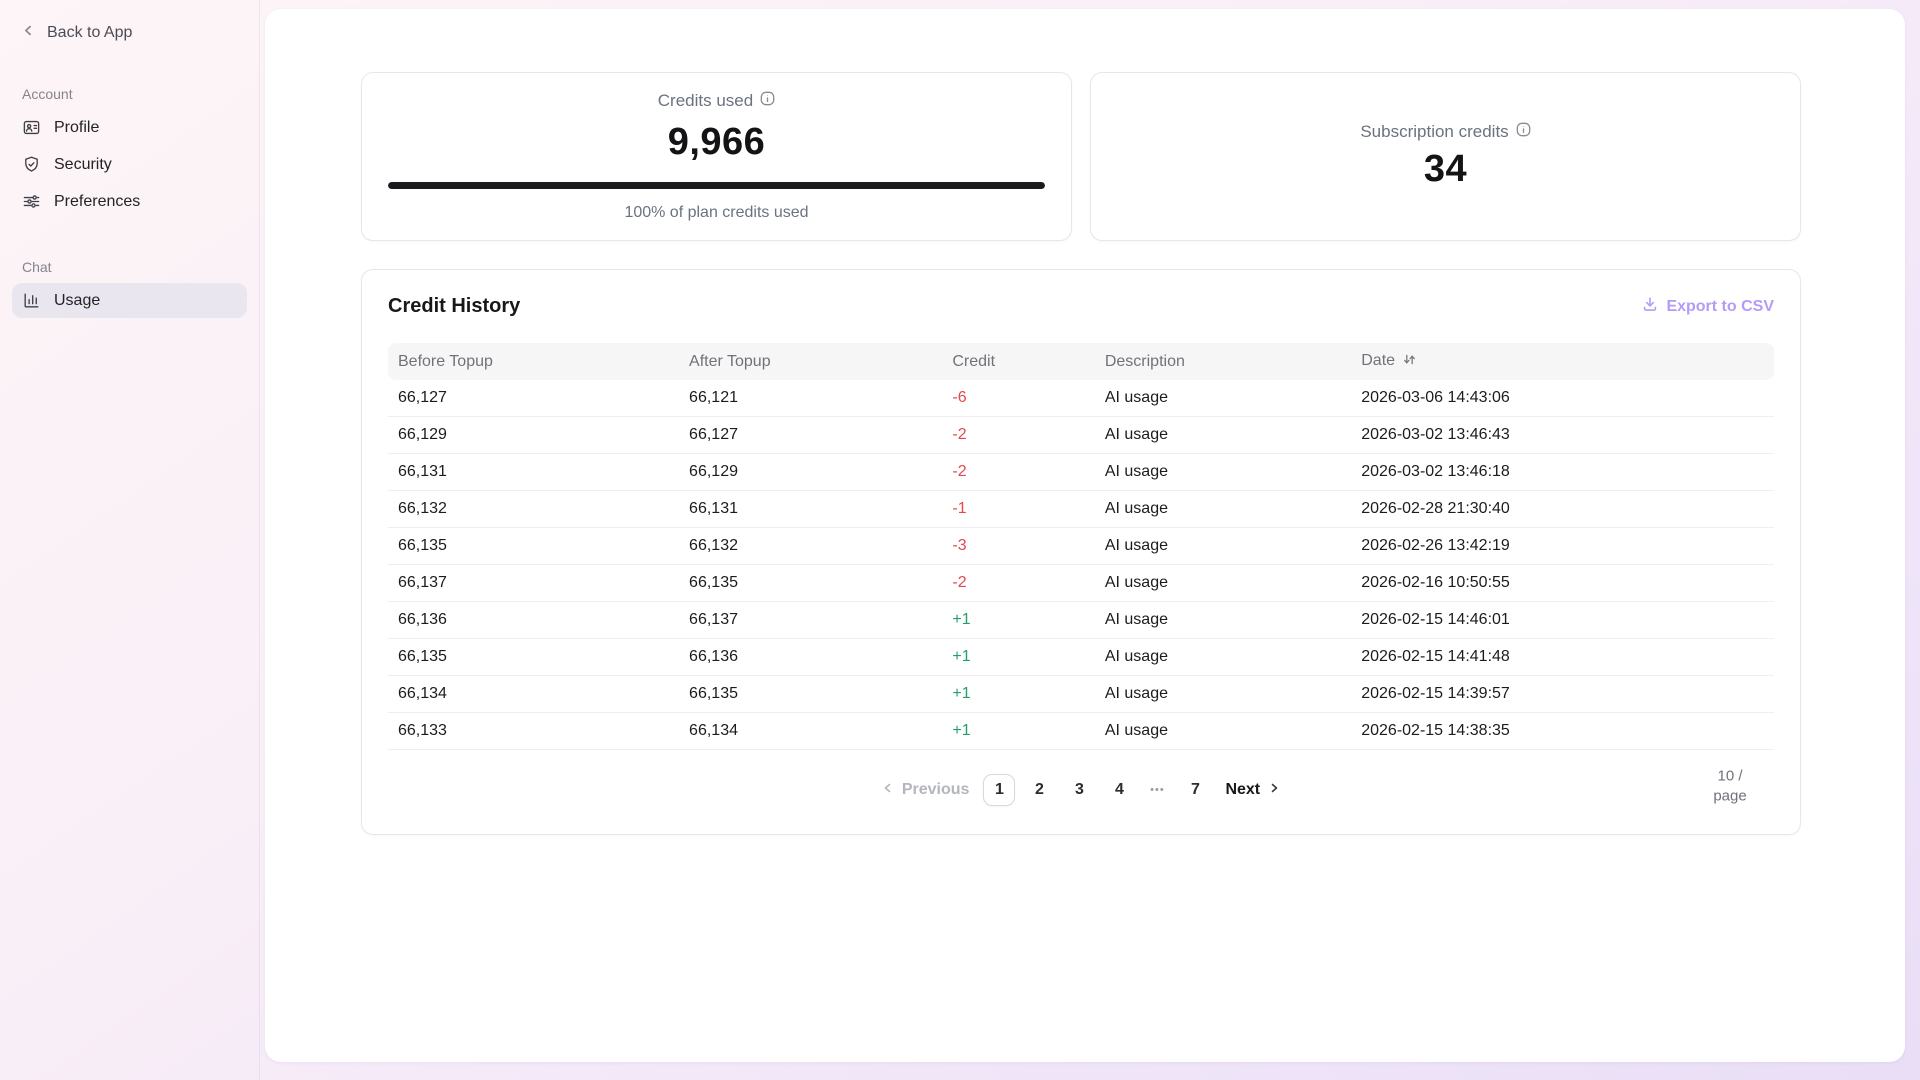 This screenshot has height=1080, width=1920. I want to click on page-size-selector: 10 / page, so click(1730, 786).